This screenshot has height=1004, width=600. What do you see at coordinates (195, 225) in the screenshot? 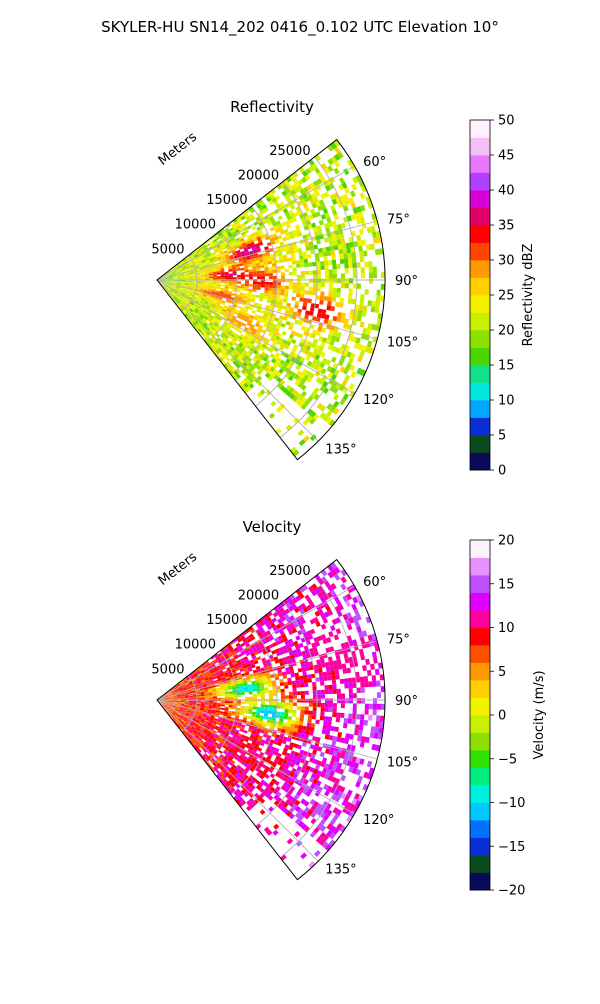
I see `range-tick-label: 10000` at bounding box center [195, 225].